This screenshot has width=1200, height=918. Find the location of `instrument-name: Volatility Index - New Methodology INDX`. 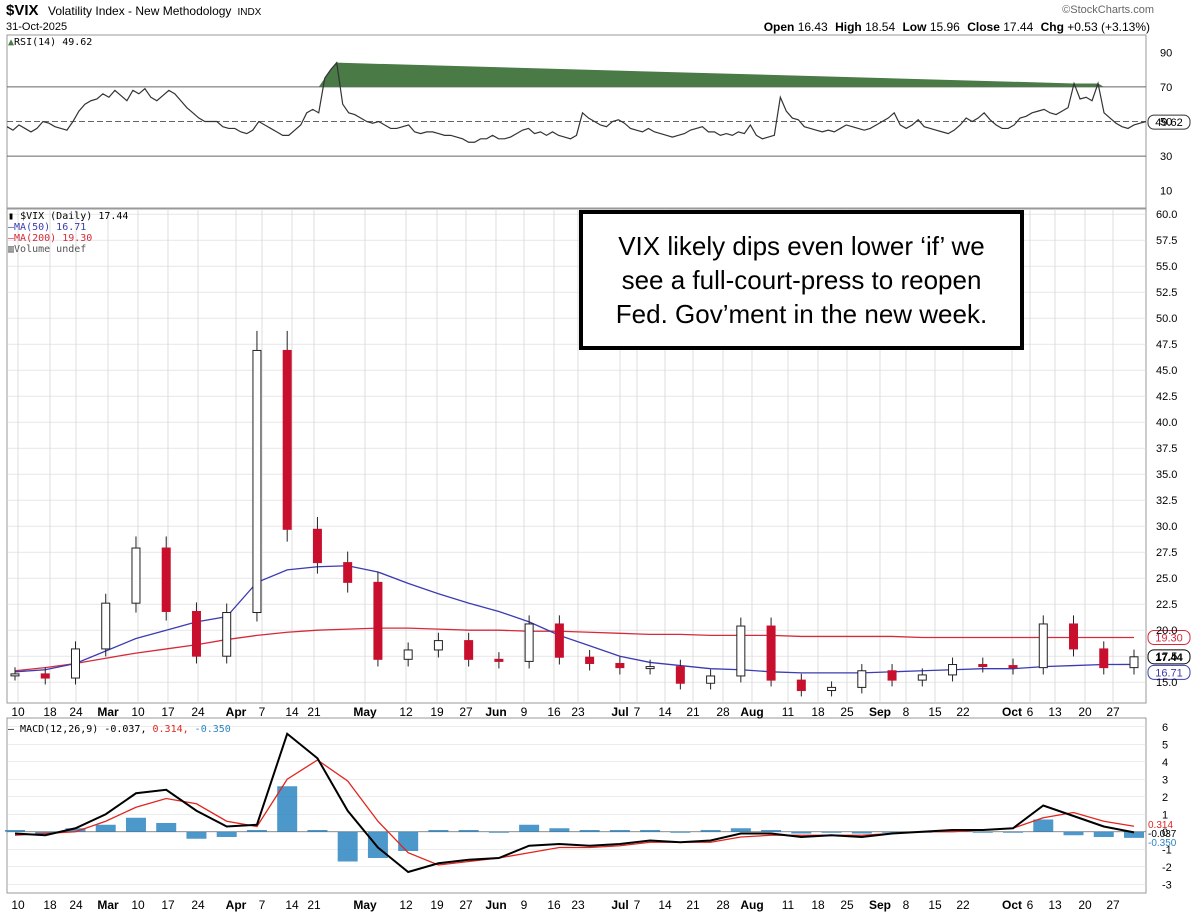

instrument-name: Volatility Index - New Methodology INDX is located at coordinates (154, 11).